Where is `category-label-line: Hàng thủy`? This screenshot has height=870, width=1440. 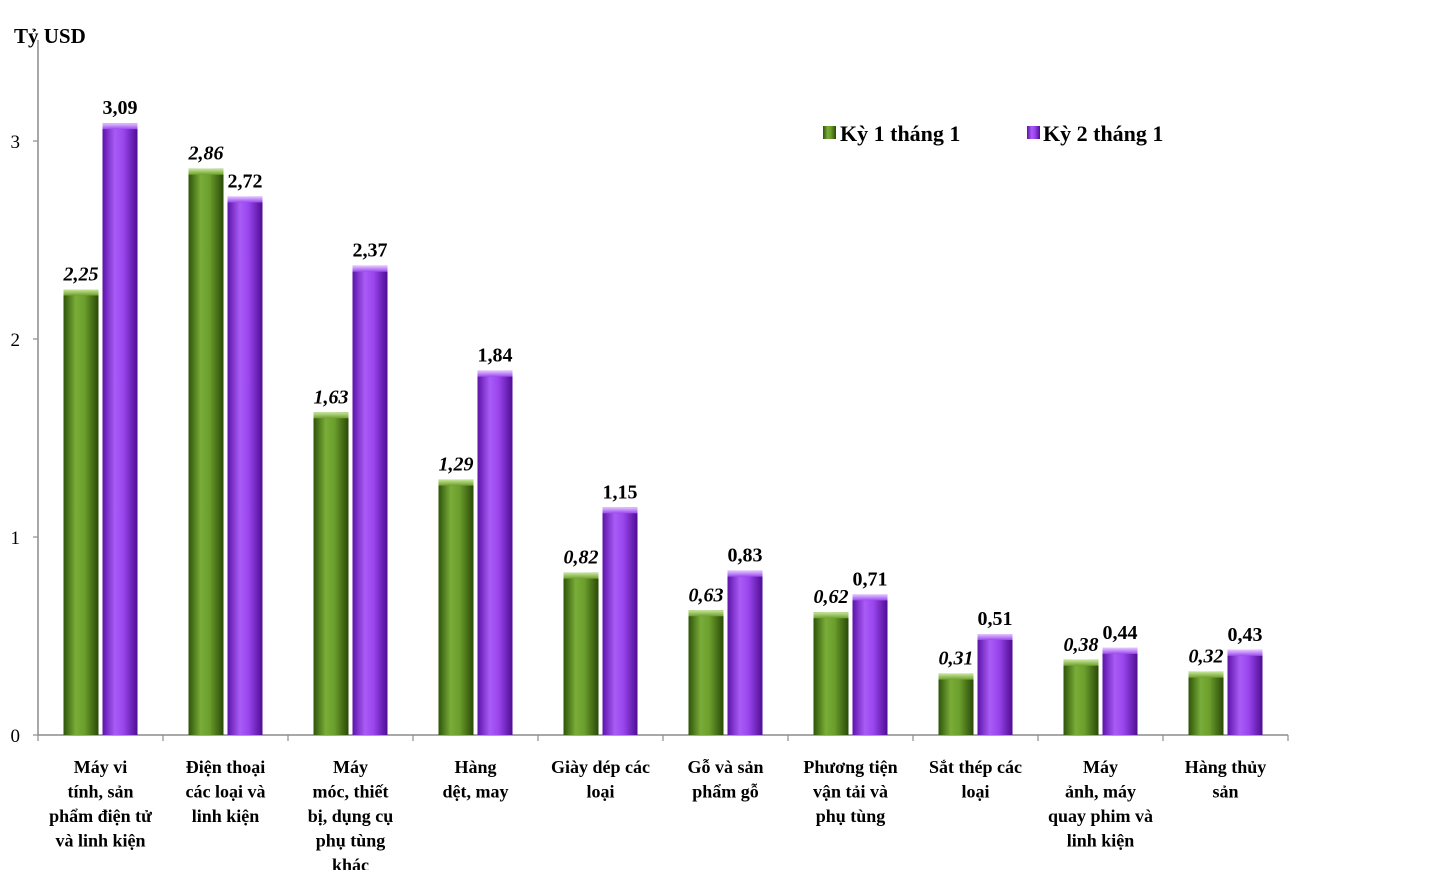
category-label-line: Hàng thủy is located at coordinates (1226, 767).